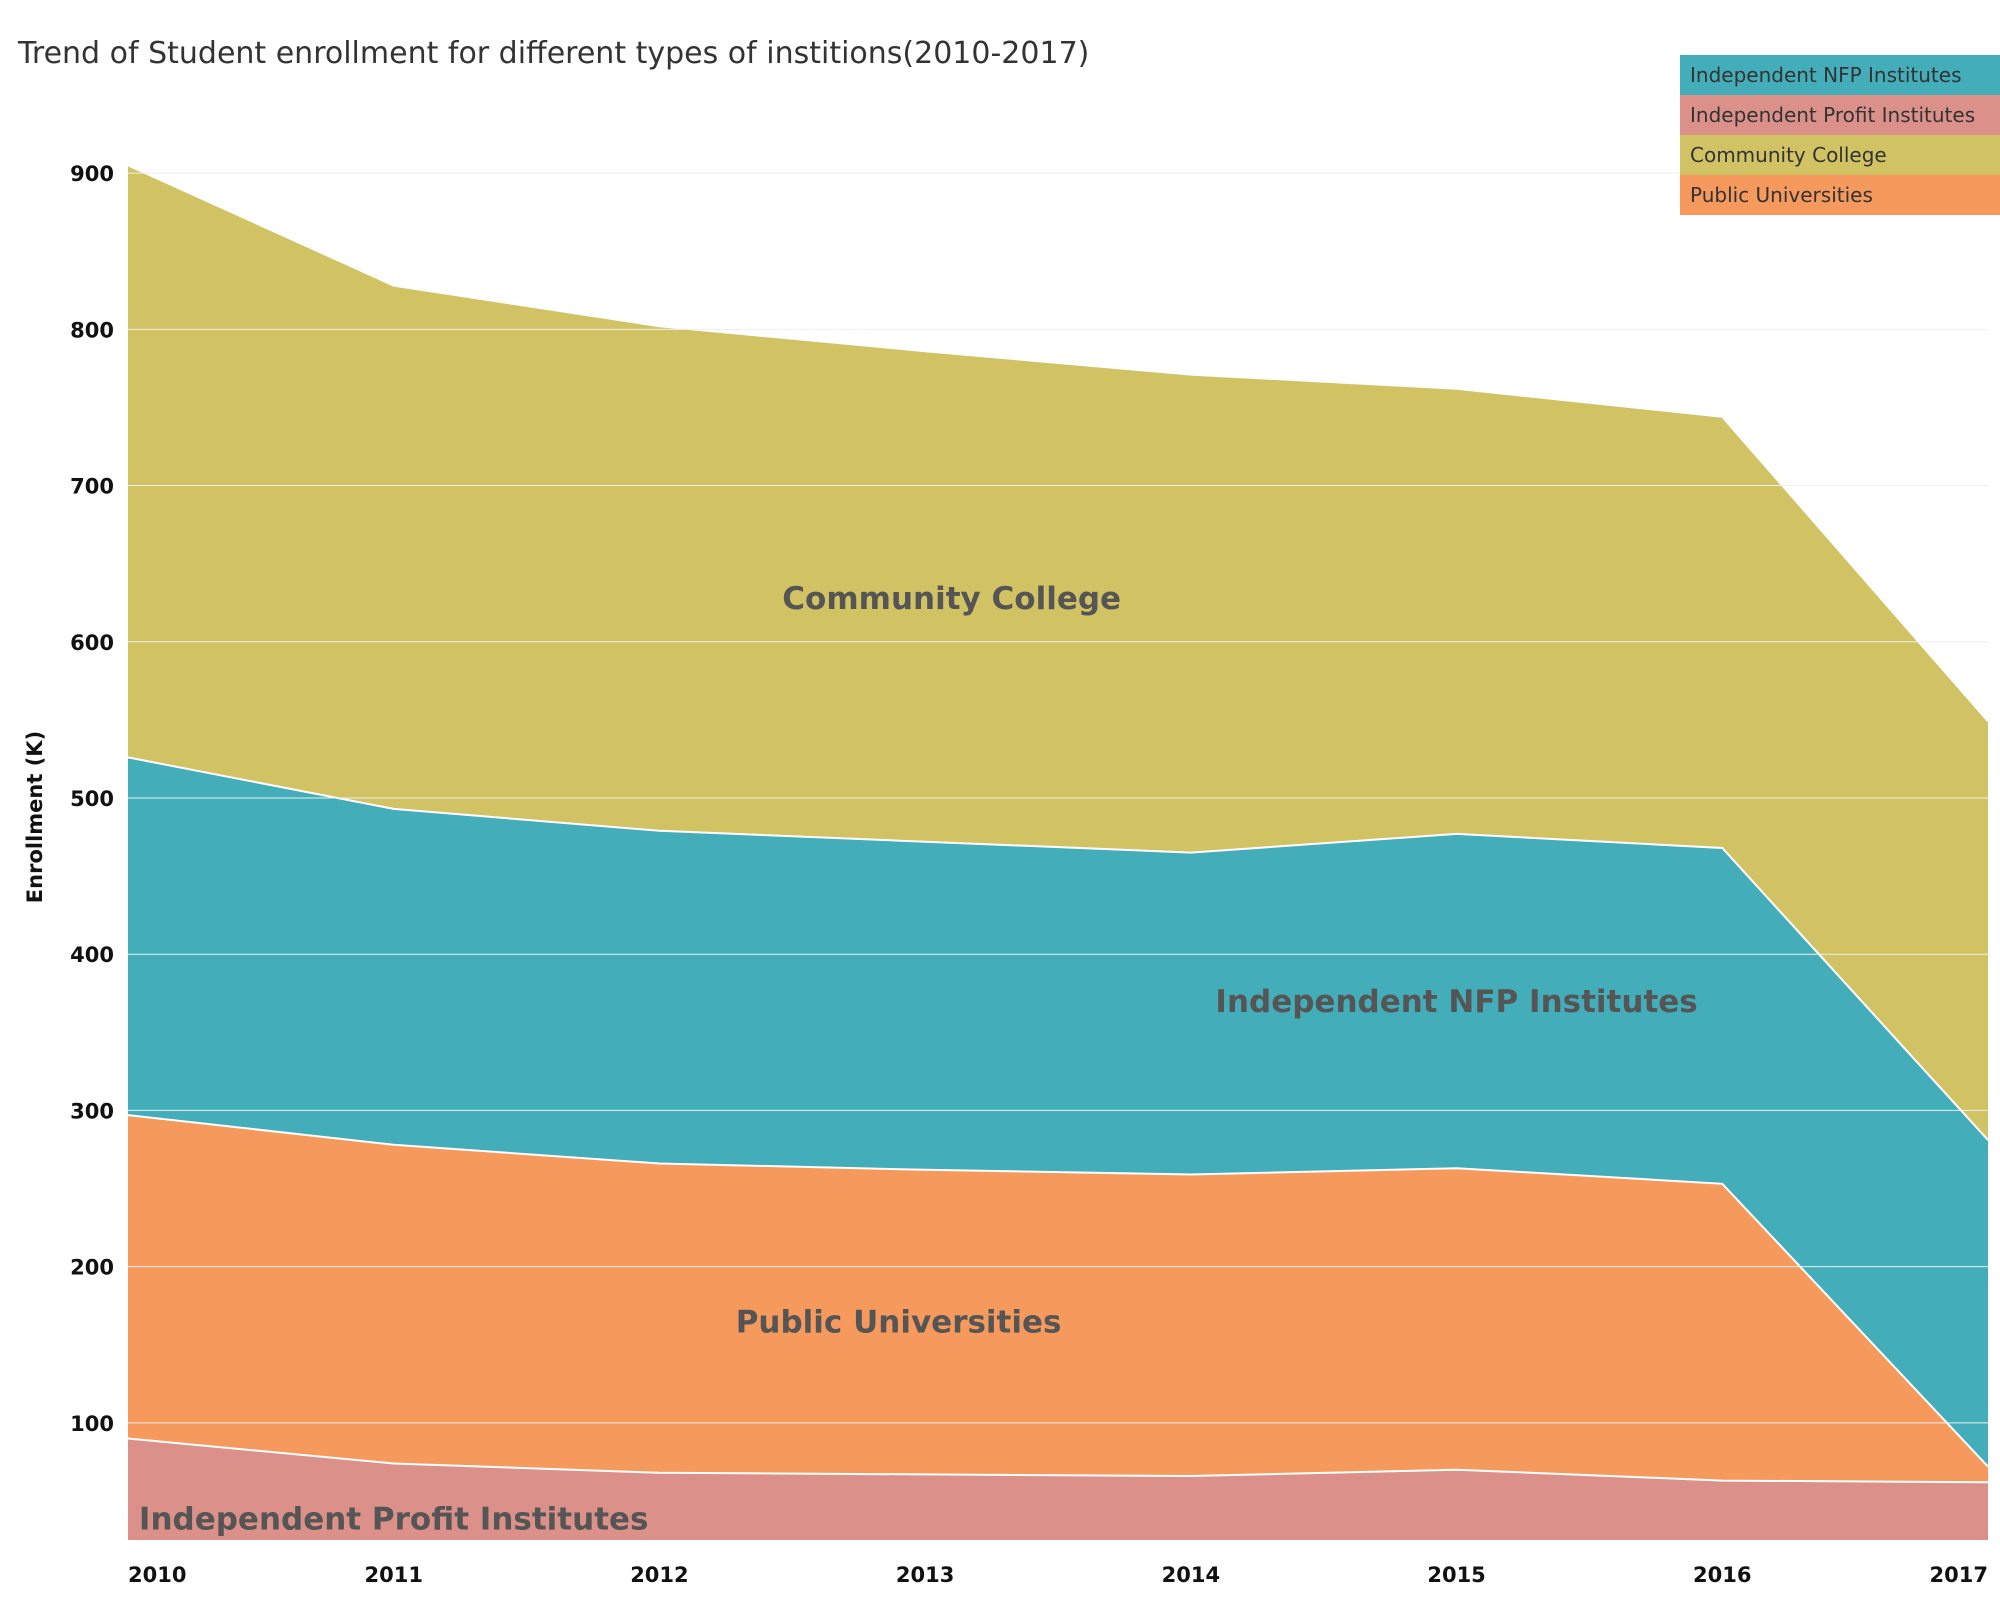 The image size is (2000, 1600). I want to click on legend-item-public-universities: Public Universities, so click(1840, 195).